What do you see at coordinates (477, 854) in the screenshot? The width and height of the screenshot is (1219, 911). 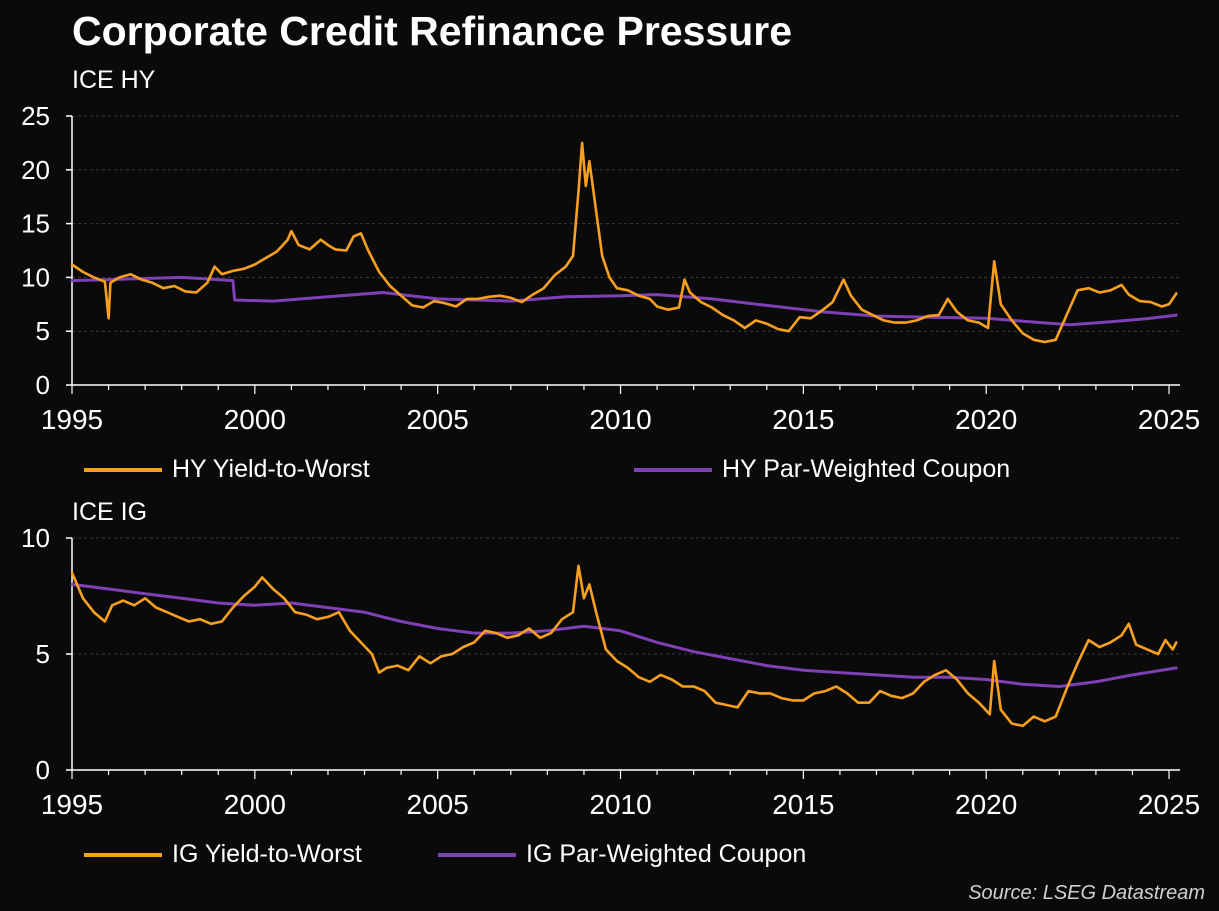 I see `legend-swatch-ig-coupon` at bounding box center [477, 854].